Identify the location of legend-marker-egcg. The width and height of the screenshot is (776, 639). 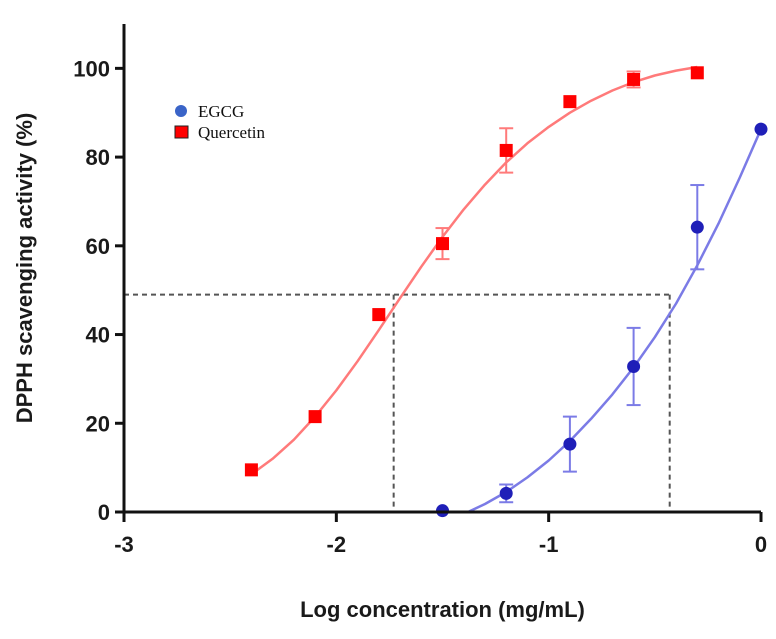
(181, 111).